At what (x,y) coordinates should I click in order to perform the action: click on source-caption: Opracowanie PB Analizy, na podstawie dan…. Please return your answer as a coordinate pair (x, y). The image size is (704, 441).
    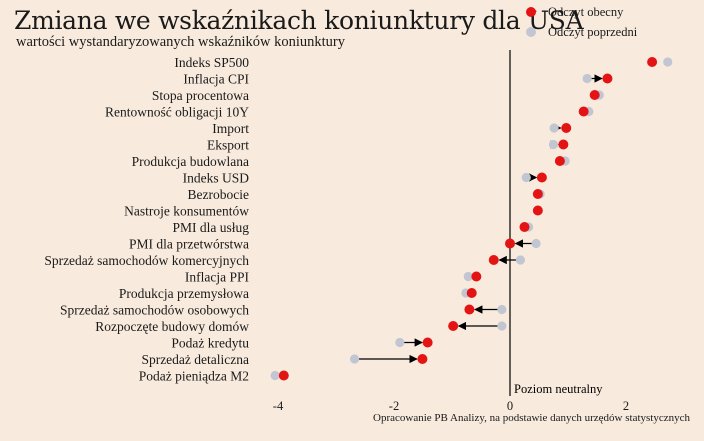
    Looking at the image, I should click on (531, 418).